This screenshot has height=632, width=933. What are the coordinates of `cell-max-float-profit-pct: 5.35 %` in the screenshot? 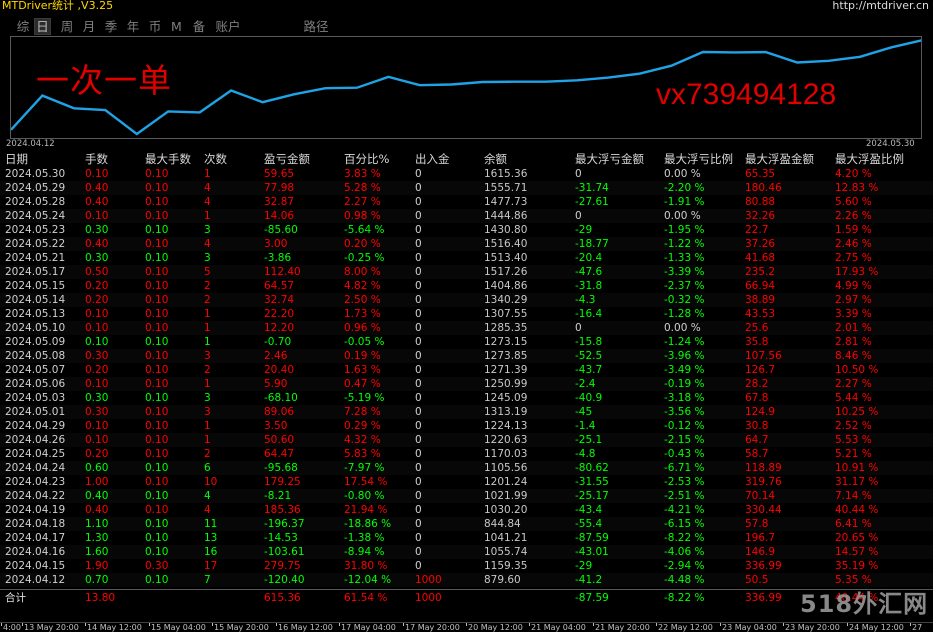 It's located at (853, 580).